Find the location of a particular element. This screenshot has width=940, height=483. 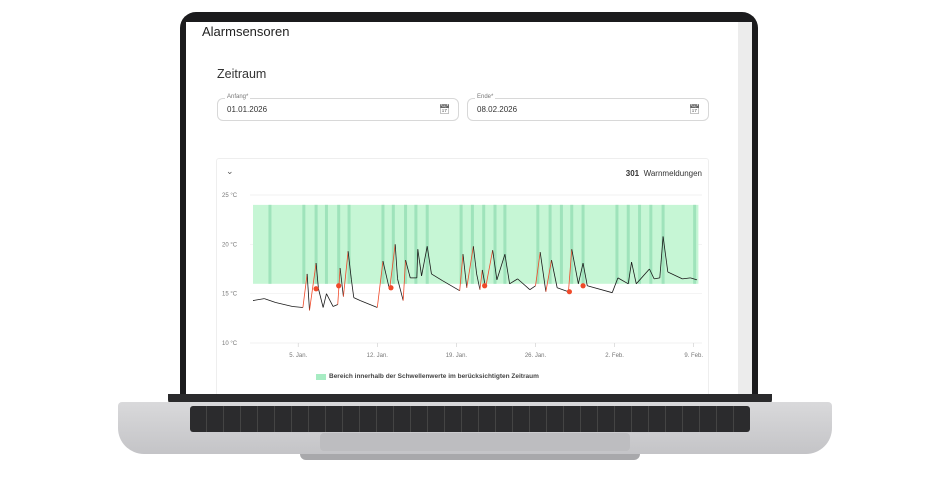

y-tick-label: 25 °C is located at coordinates (230, 196).